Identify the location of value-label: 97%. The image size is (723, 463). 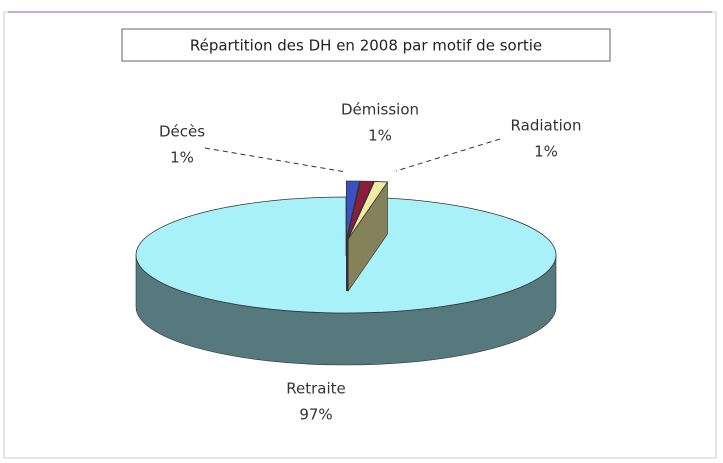
(315, 415).